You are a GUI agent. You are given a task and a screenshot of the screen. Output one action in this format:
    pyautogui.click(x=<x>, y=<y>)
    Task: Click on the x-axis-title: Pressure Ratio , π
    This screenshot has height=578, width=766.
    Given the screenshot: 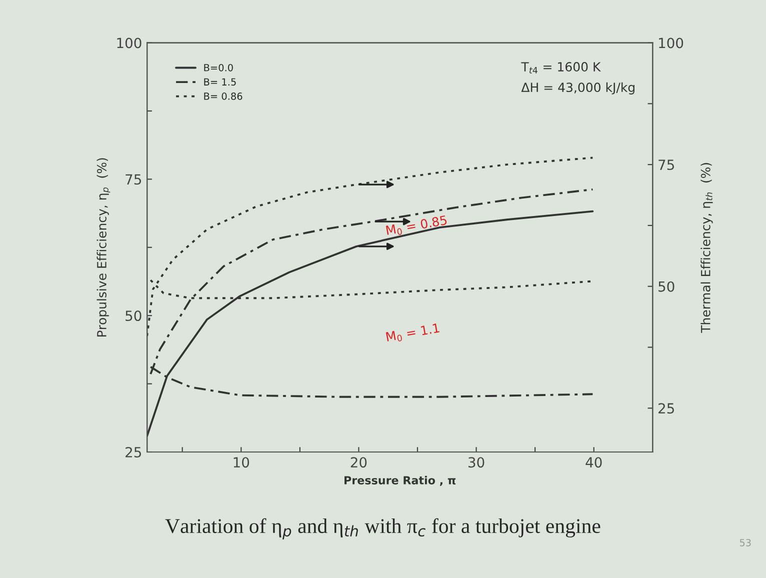 What is the action you would take?
    pyautogui.click(x=400, y=481)
    